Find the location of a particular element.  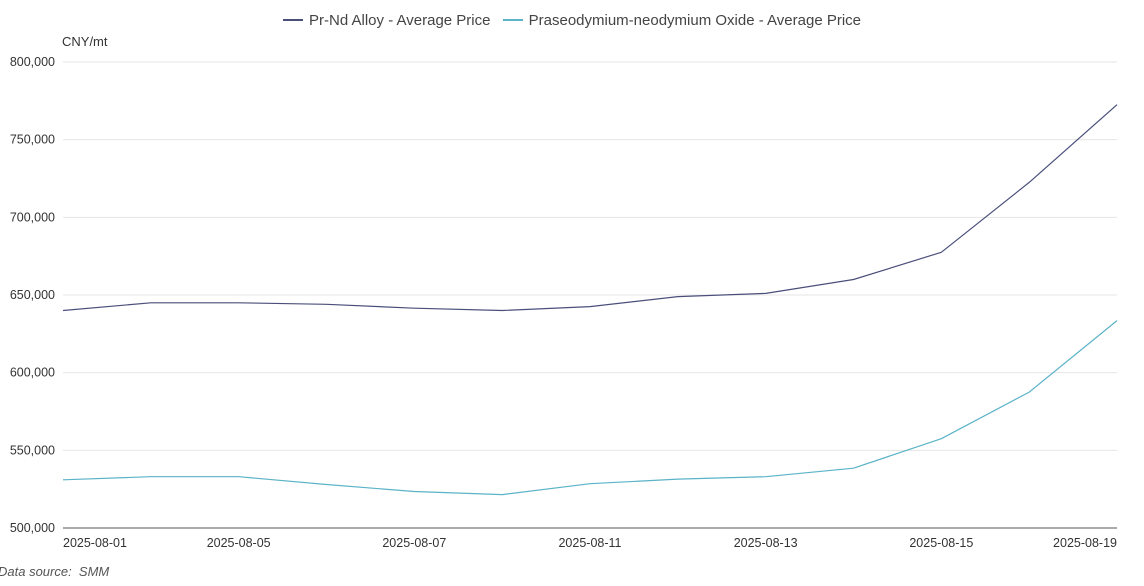

legend-item-alloy: Pr-Nd Alloy - Average Price is located at coordinates (386, 20).